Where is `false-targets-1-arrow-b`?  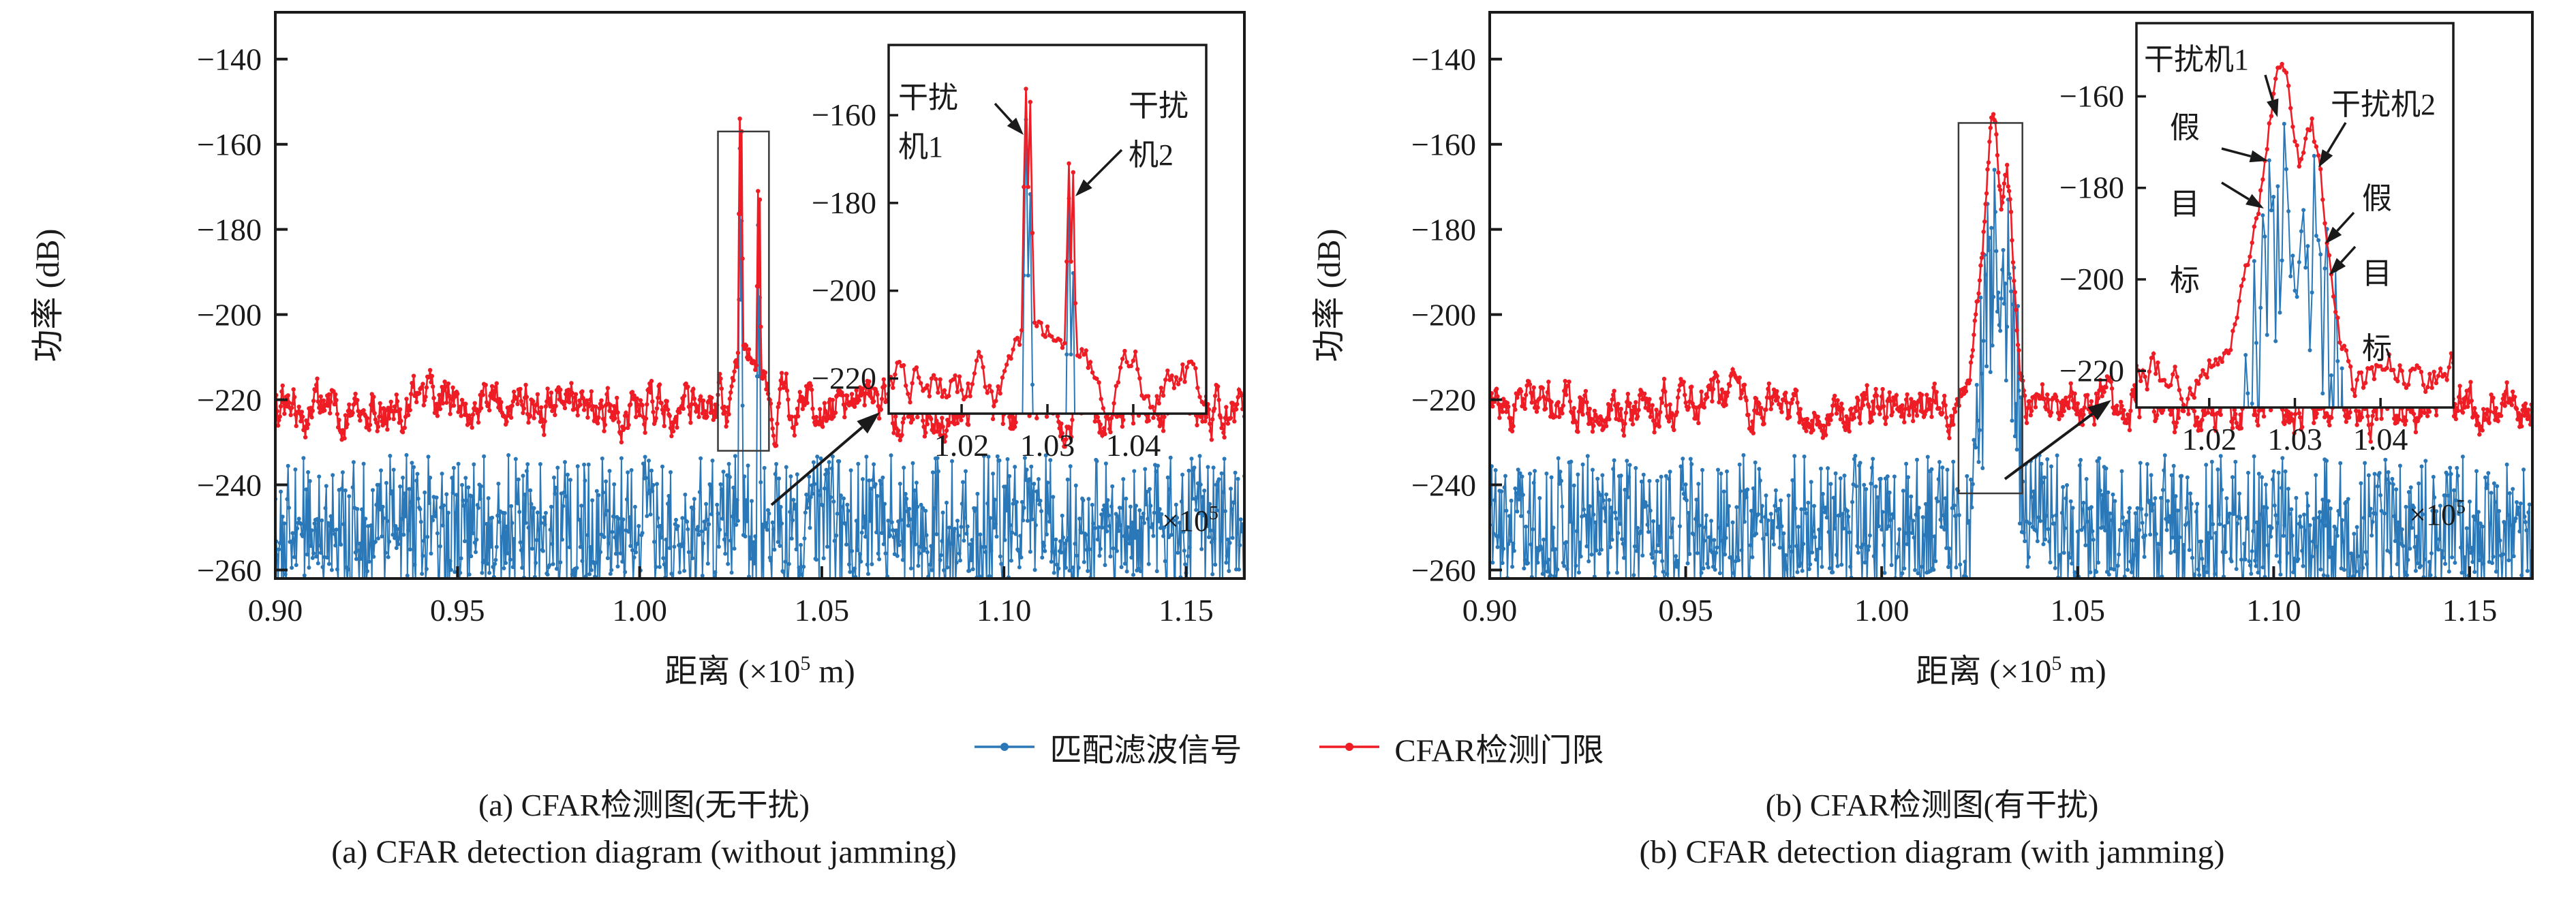 false-targets-1-arrow-b is located at coordinates (2242, 195).